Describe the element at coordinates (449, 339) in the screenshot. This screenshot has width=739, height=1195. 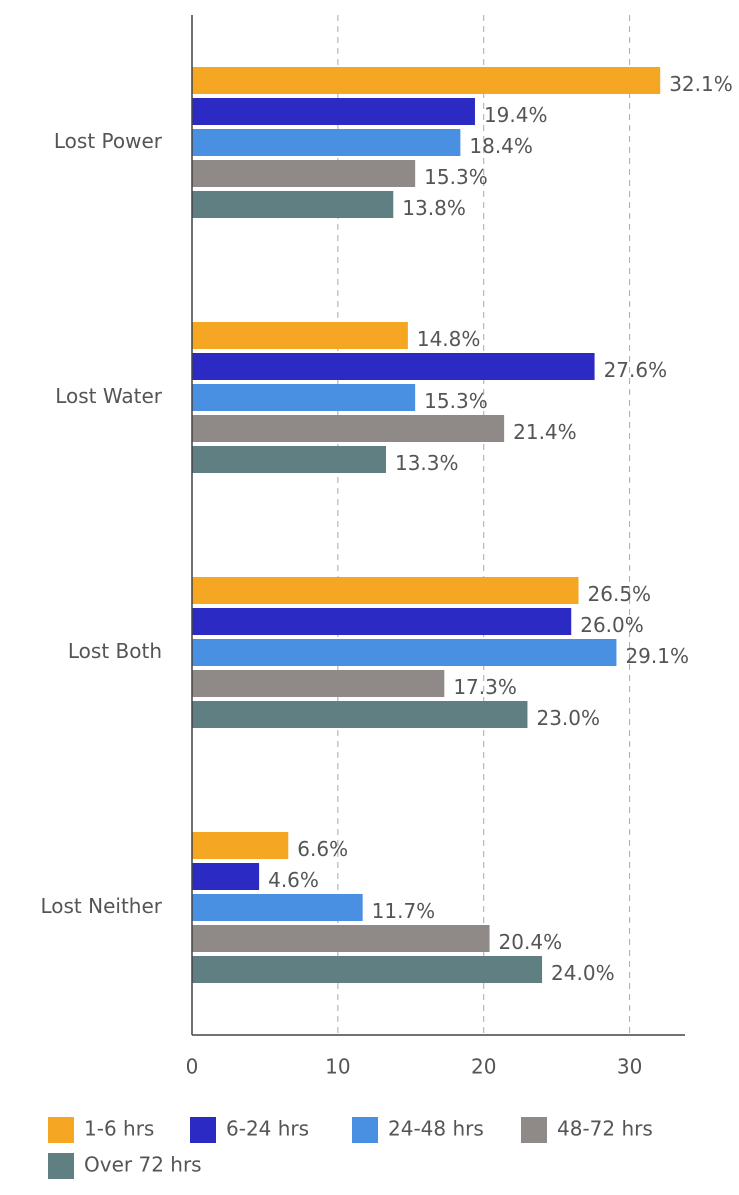
I see `value-label: 14.8%` at that location.